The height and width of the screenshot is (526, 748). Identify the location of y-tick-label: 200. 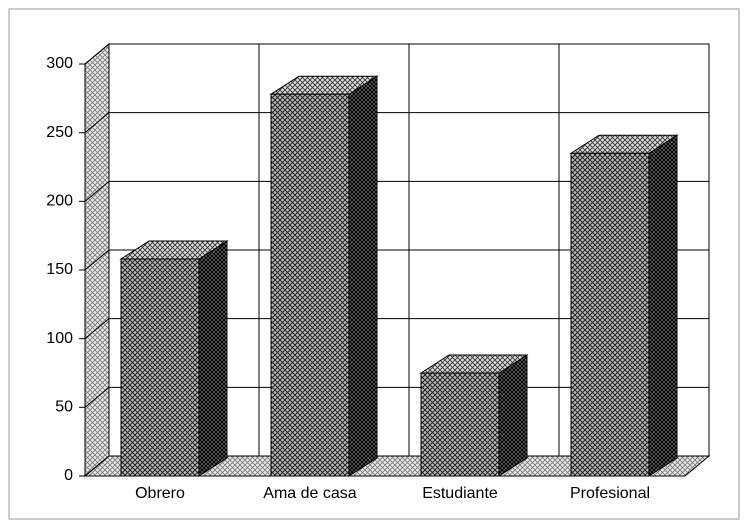
(59, 201).